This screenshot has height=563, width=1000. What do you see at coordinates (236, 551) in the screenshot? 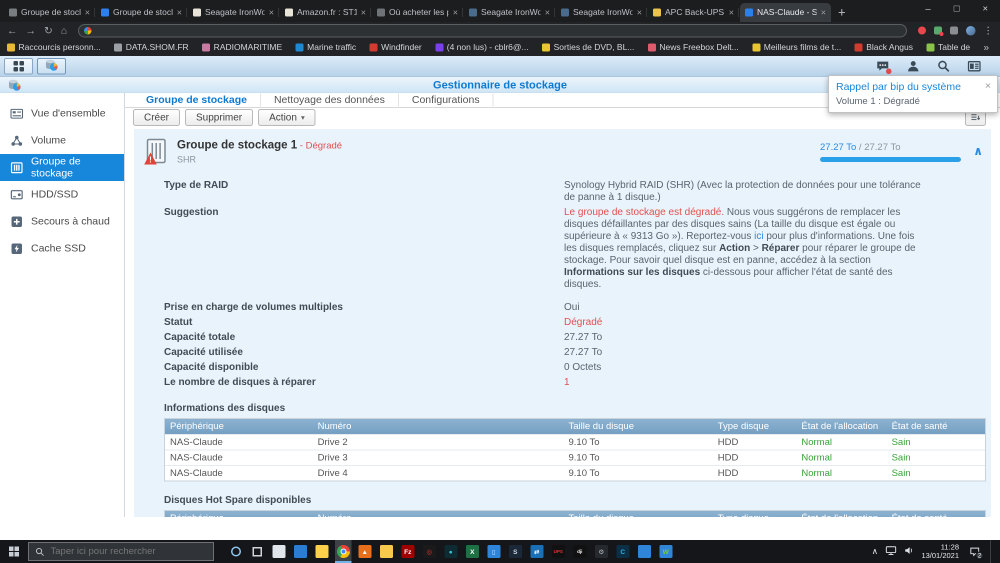
I see `cortana-icon` at bounding box center [236, 551].